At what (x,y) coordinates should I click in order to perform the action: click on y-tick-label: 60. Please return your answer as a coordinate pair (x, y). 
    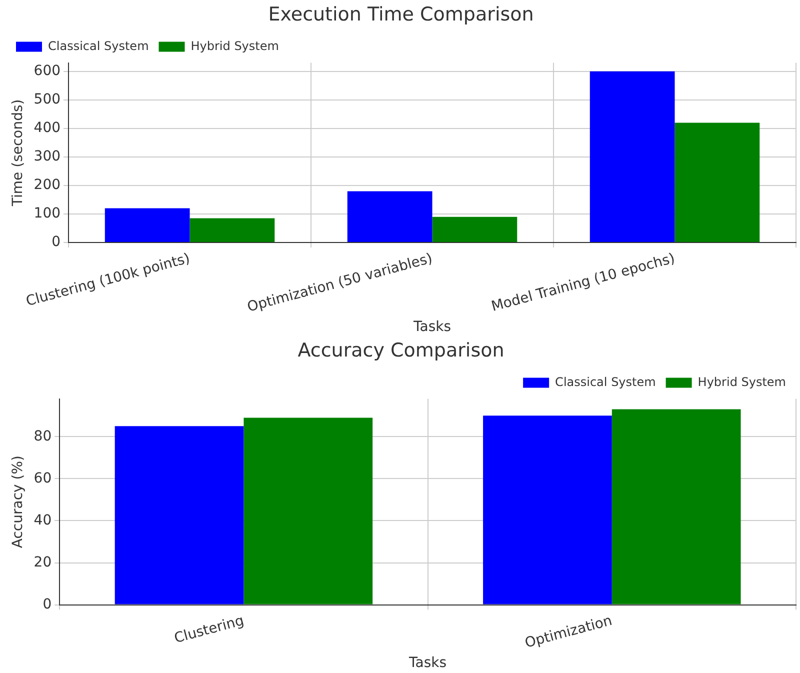
    Looking at the image, I should click on (43, 478).